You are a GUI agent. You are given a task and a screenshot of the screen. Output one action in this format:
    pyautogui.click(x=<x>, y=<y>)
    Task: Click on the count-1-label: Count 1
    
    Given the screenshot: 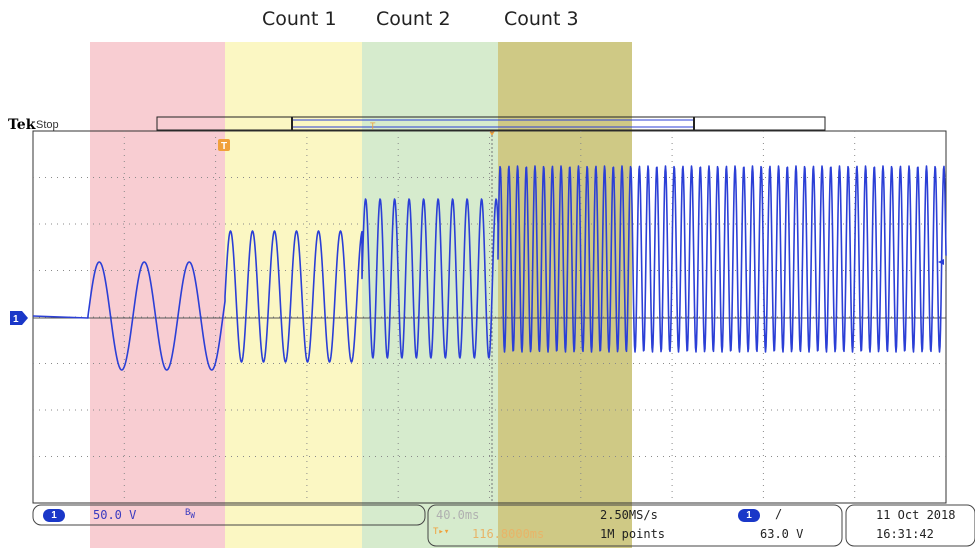 What is the action you would take?
    pyautogui.click(x=299, y=19)
    